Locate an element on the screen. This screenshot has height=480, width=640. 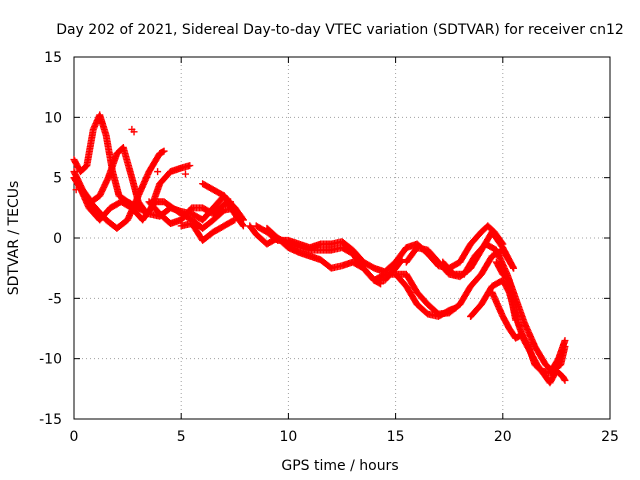
x-tick-label: 25 is located at coordinates (610, 437).